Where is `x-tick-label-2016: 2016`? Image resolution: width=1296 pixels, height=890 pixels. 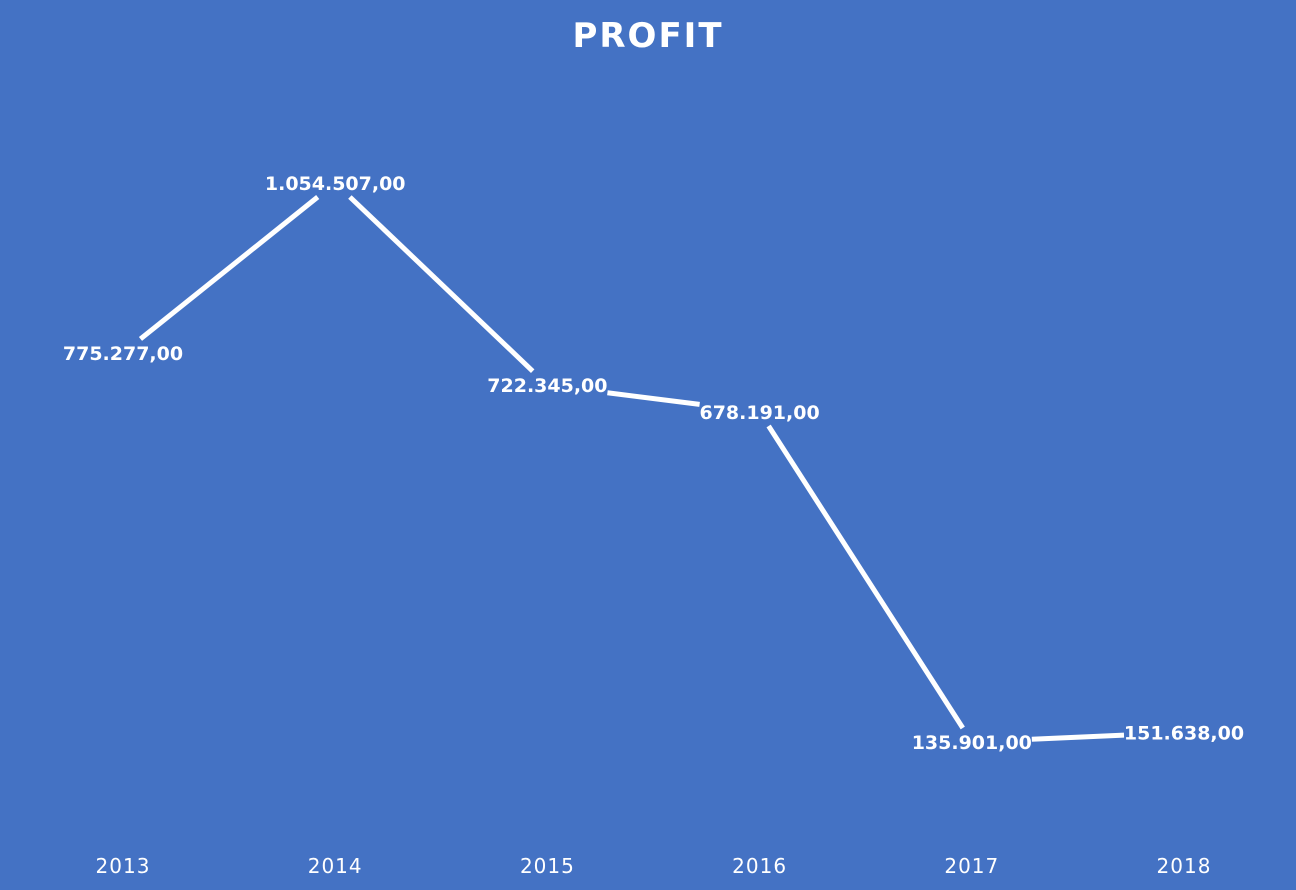
x-tick-label-2016: 2016 is located at coordinates (759, 866).